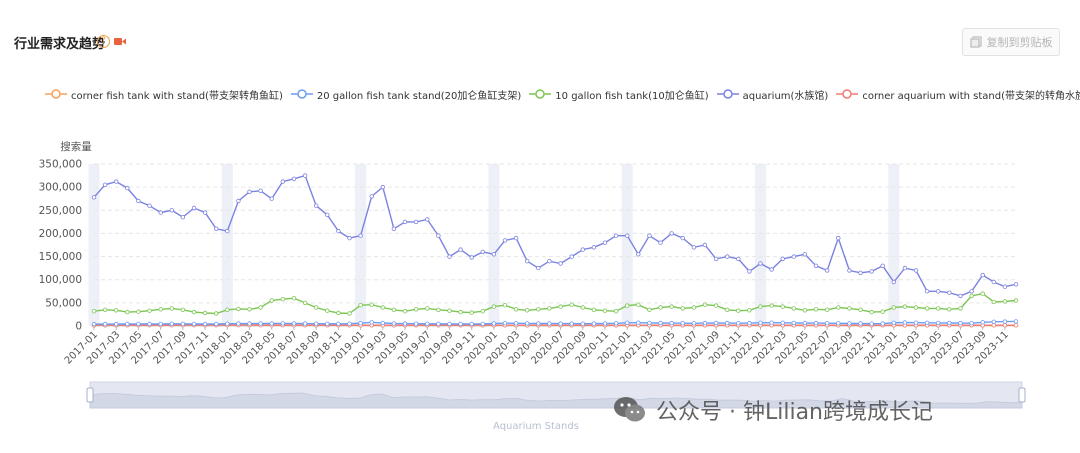 The width and height of the screenshot is (1080, 453). I want to click on legend-item: corner fish tank with stand(带支架转角鱼缸), so click(164, 94).